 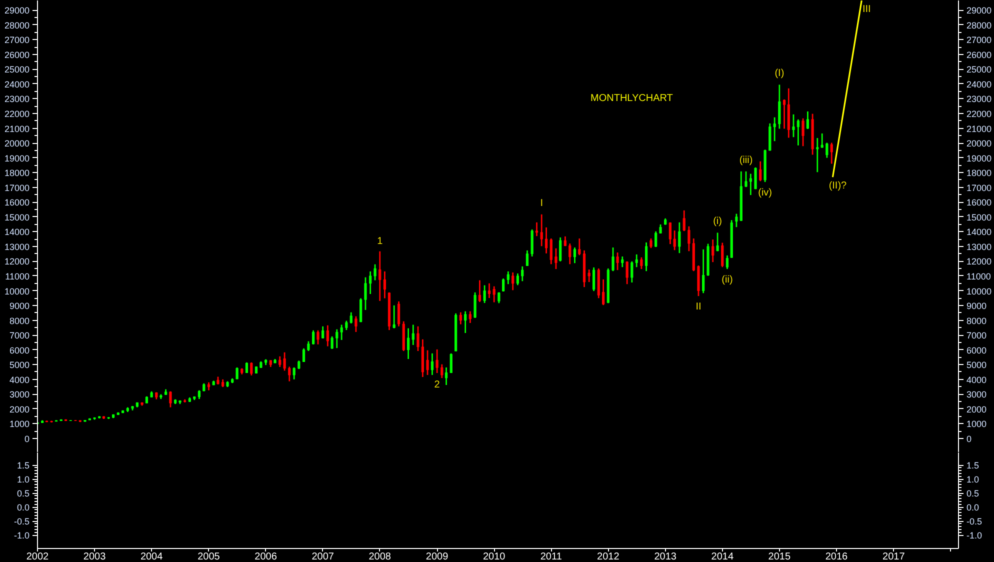 I want to click on y2-tick-label: 22000, so click(x=979, y=114).